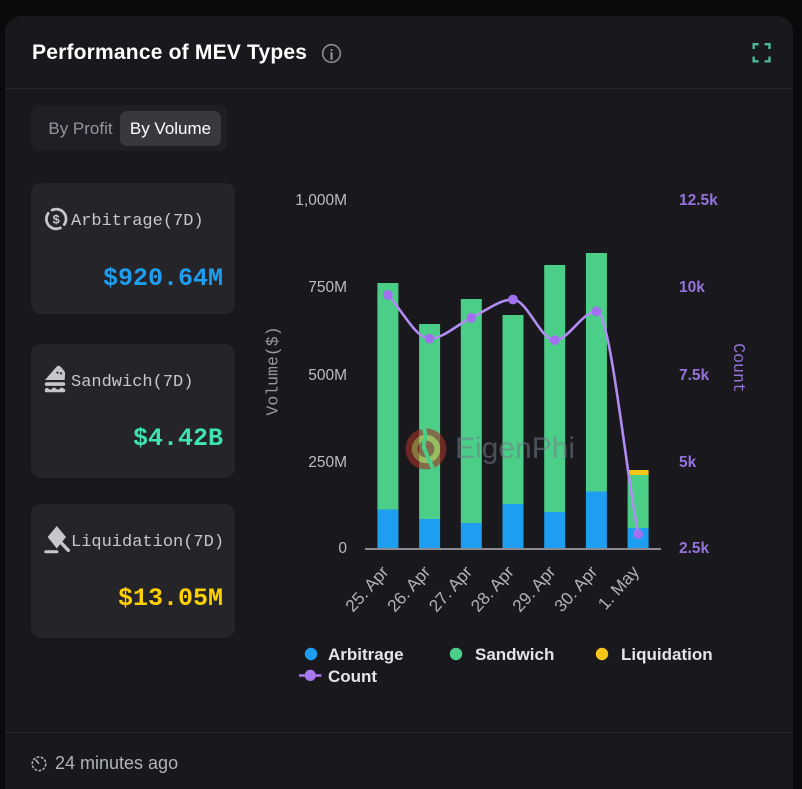  What do you see at coordinates (694, 548) in the screenshot?
I see `svg-text: 2.5k` at bounding box center [694, 548].